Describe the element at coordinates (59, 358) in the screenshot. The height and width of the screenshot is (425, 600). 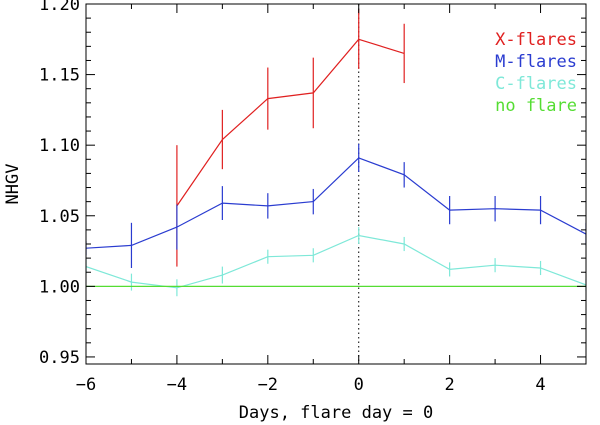
I see `y-tick-label: 0.95` at that location.